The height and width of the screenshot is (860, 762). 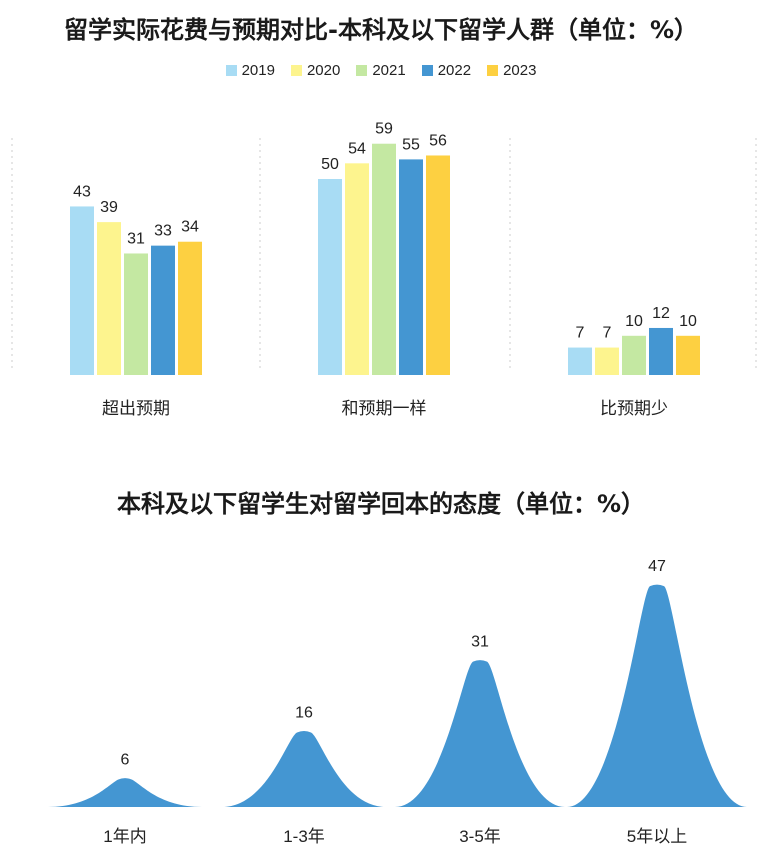 I want to click on category-label: 超出预期, so click(x=136, y=408).